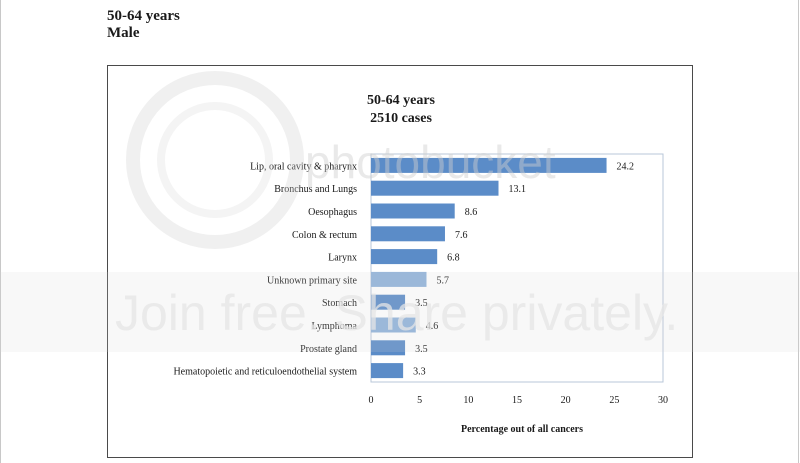 The height and width of the screenshot is (463, 800). Describe the element at coordinates (123, 33) in the screenshot. I see `page-heading-sex: Male` at that location.